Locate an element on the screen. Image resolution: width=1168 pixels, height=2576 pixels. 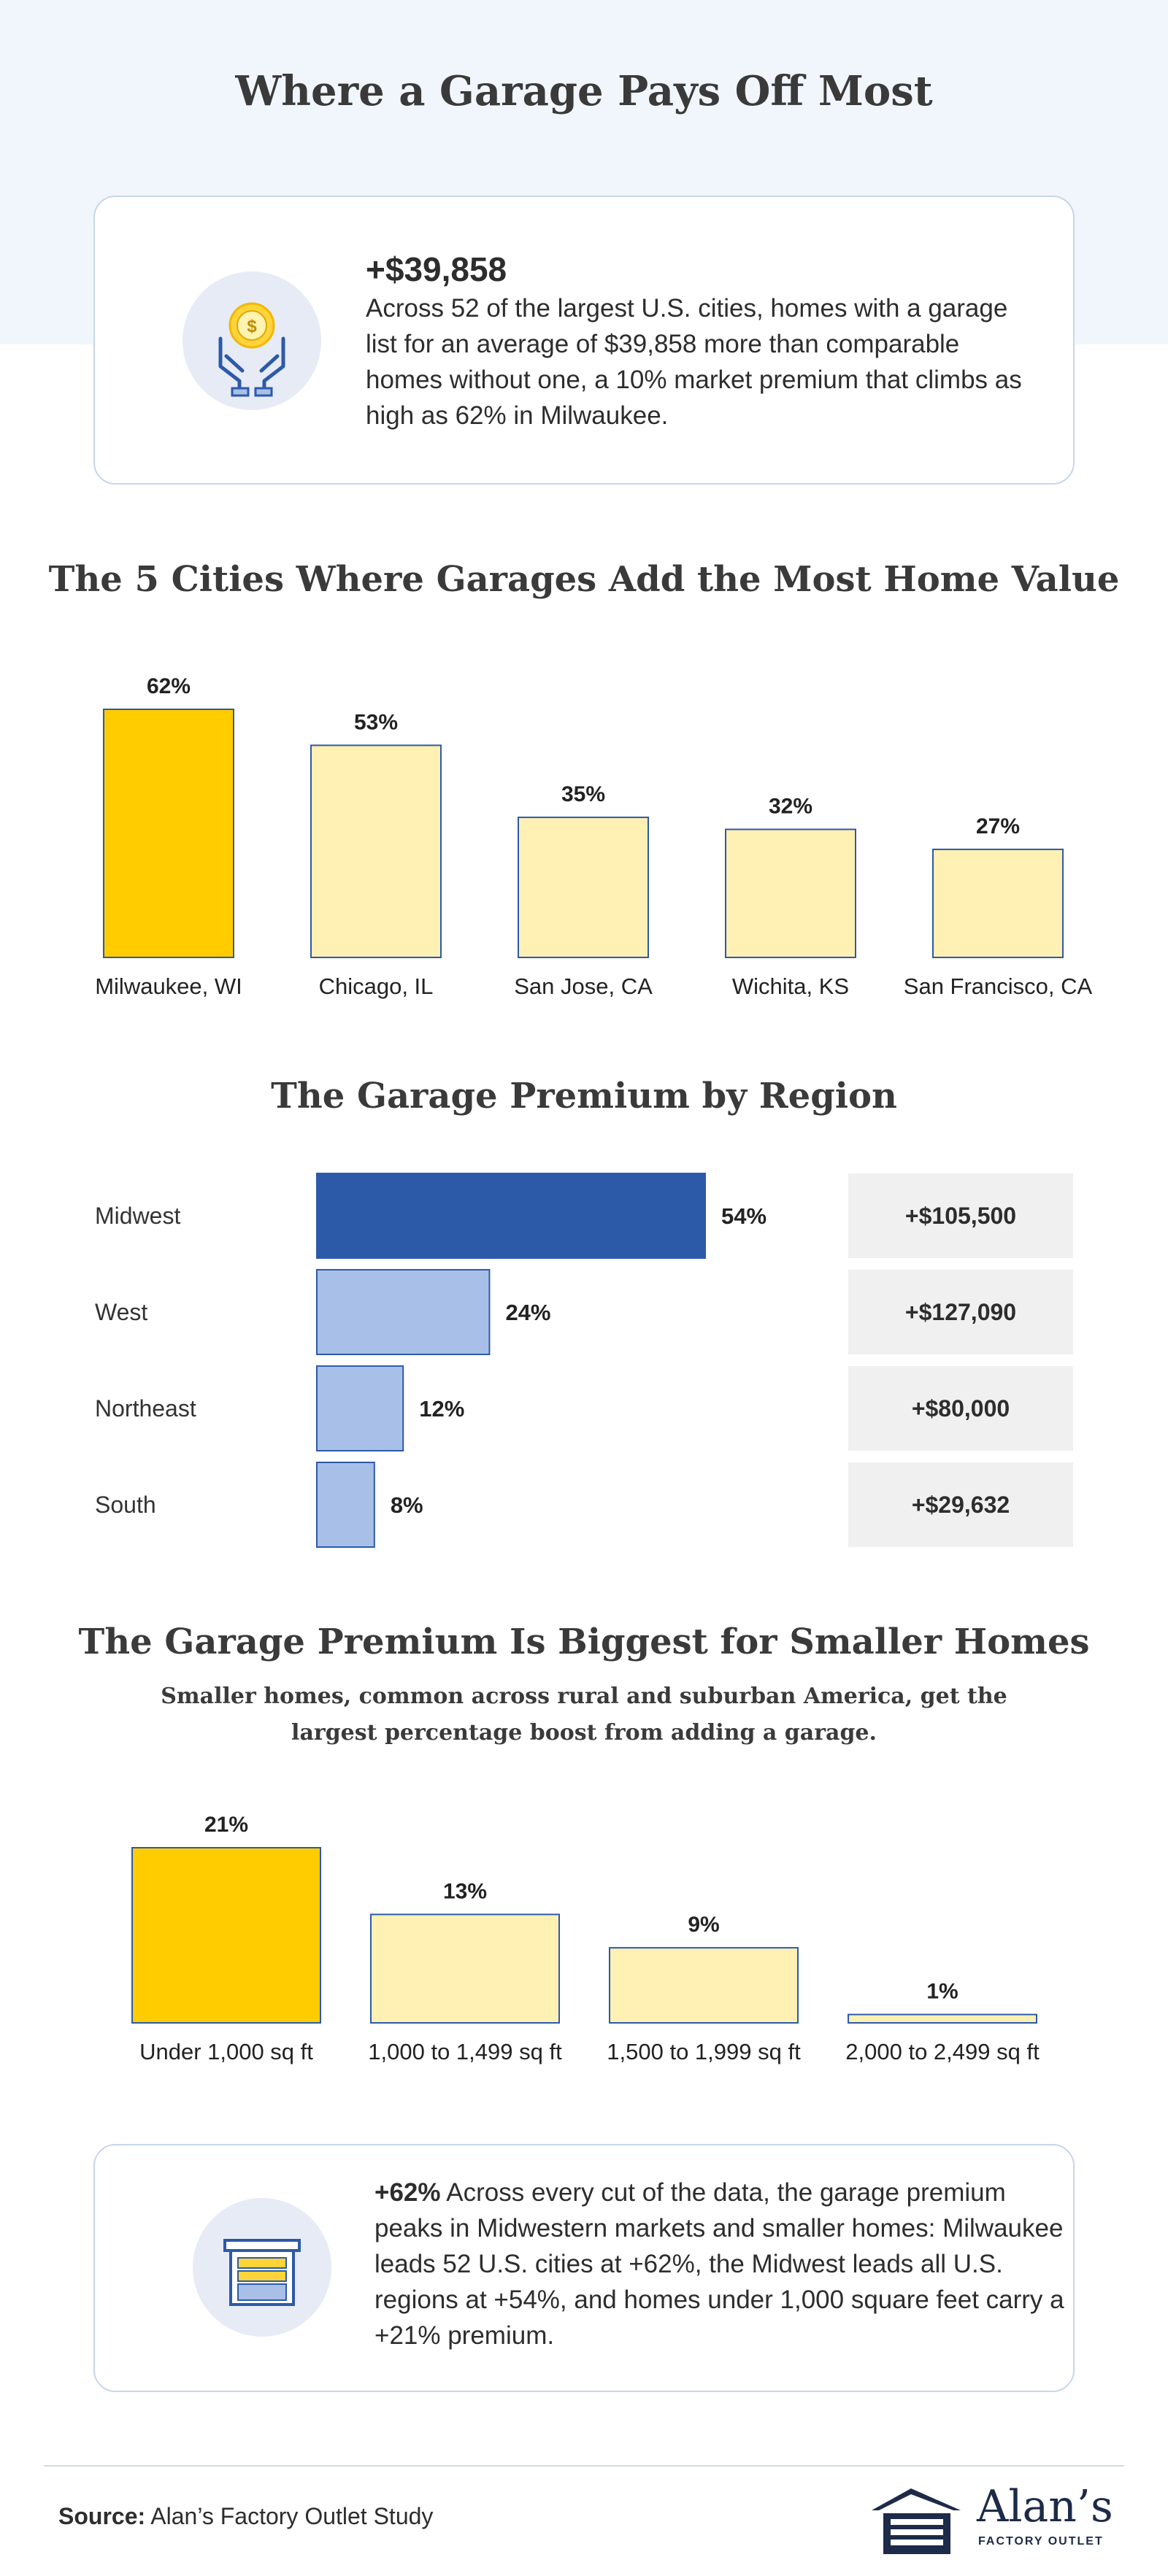
category-label: Wichita, KS is located at coordinates (790, 986).